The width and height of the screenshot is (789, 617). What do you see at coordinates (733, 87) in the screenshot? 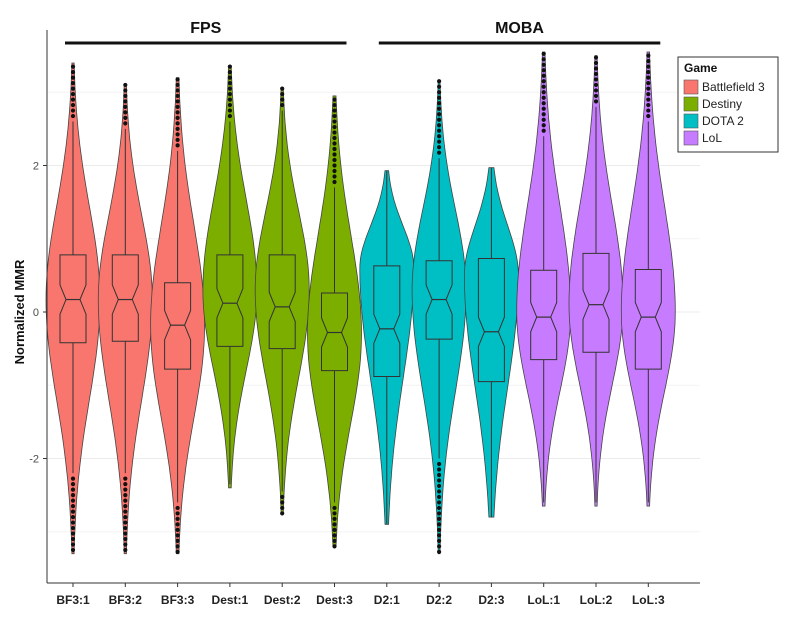
I see `legend-label: Battlefield 3` at bounding box center [733, 87].